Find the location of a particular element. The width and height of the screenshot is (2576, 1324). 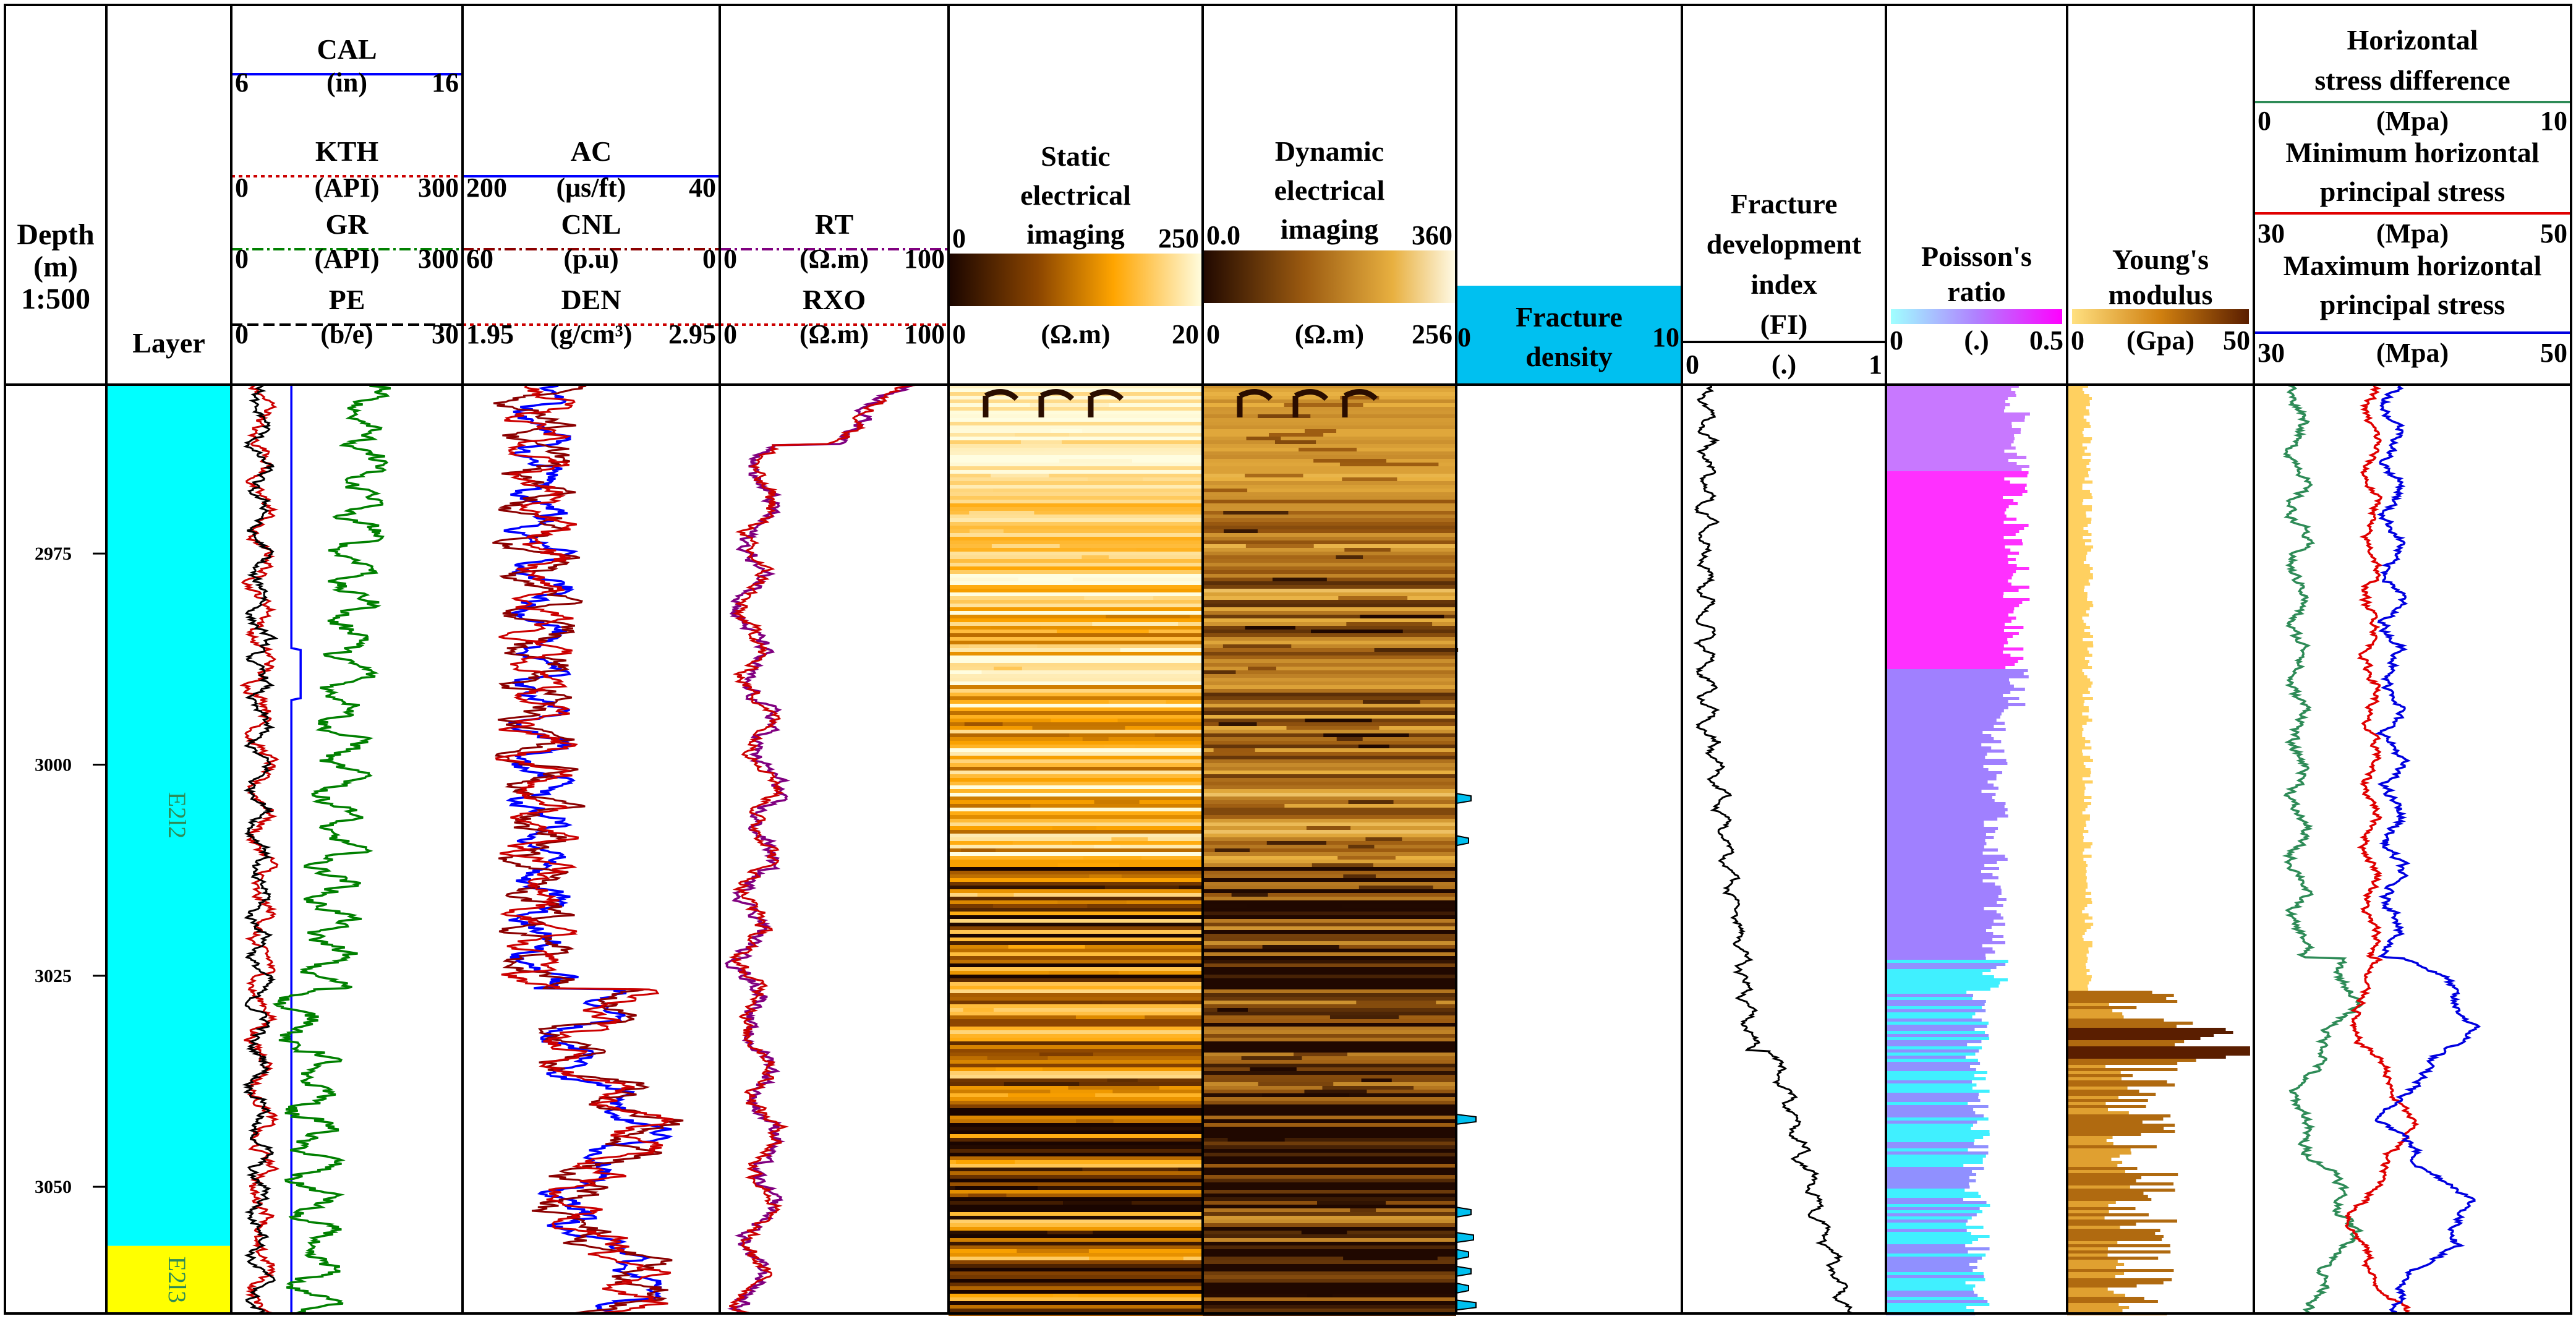

stress-scale-max: 50 is located at coordinates (2553, 353).